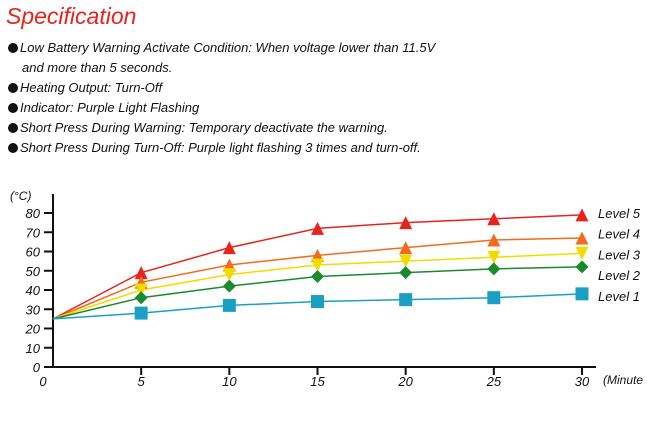 The image size is (647, 425). Describe the element at coordinates (33, 252) in the screenshot. I see `y-tick-label: 60` at that location.